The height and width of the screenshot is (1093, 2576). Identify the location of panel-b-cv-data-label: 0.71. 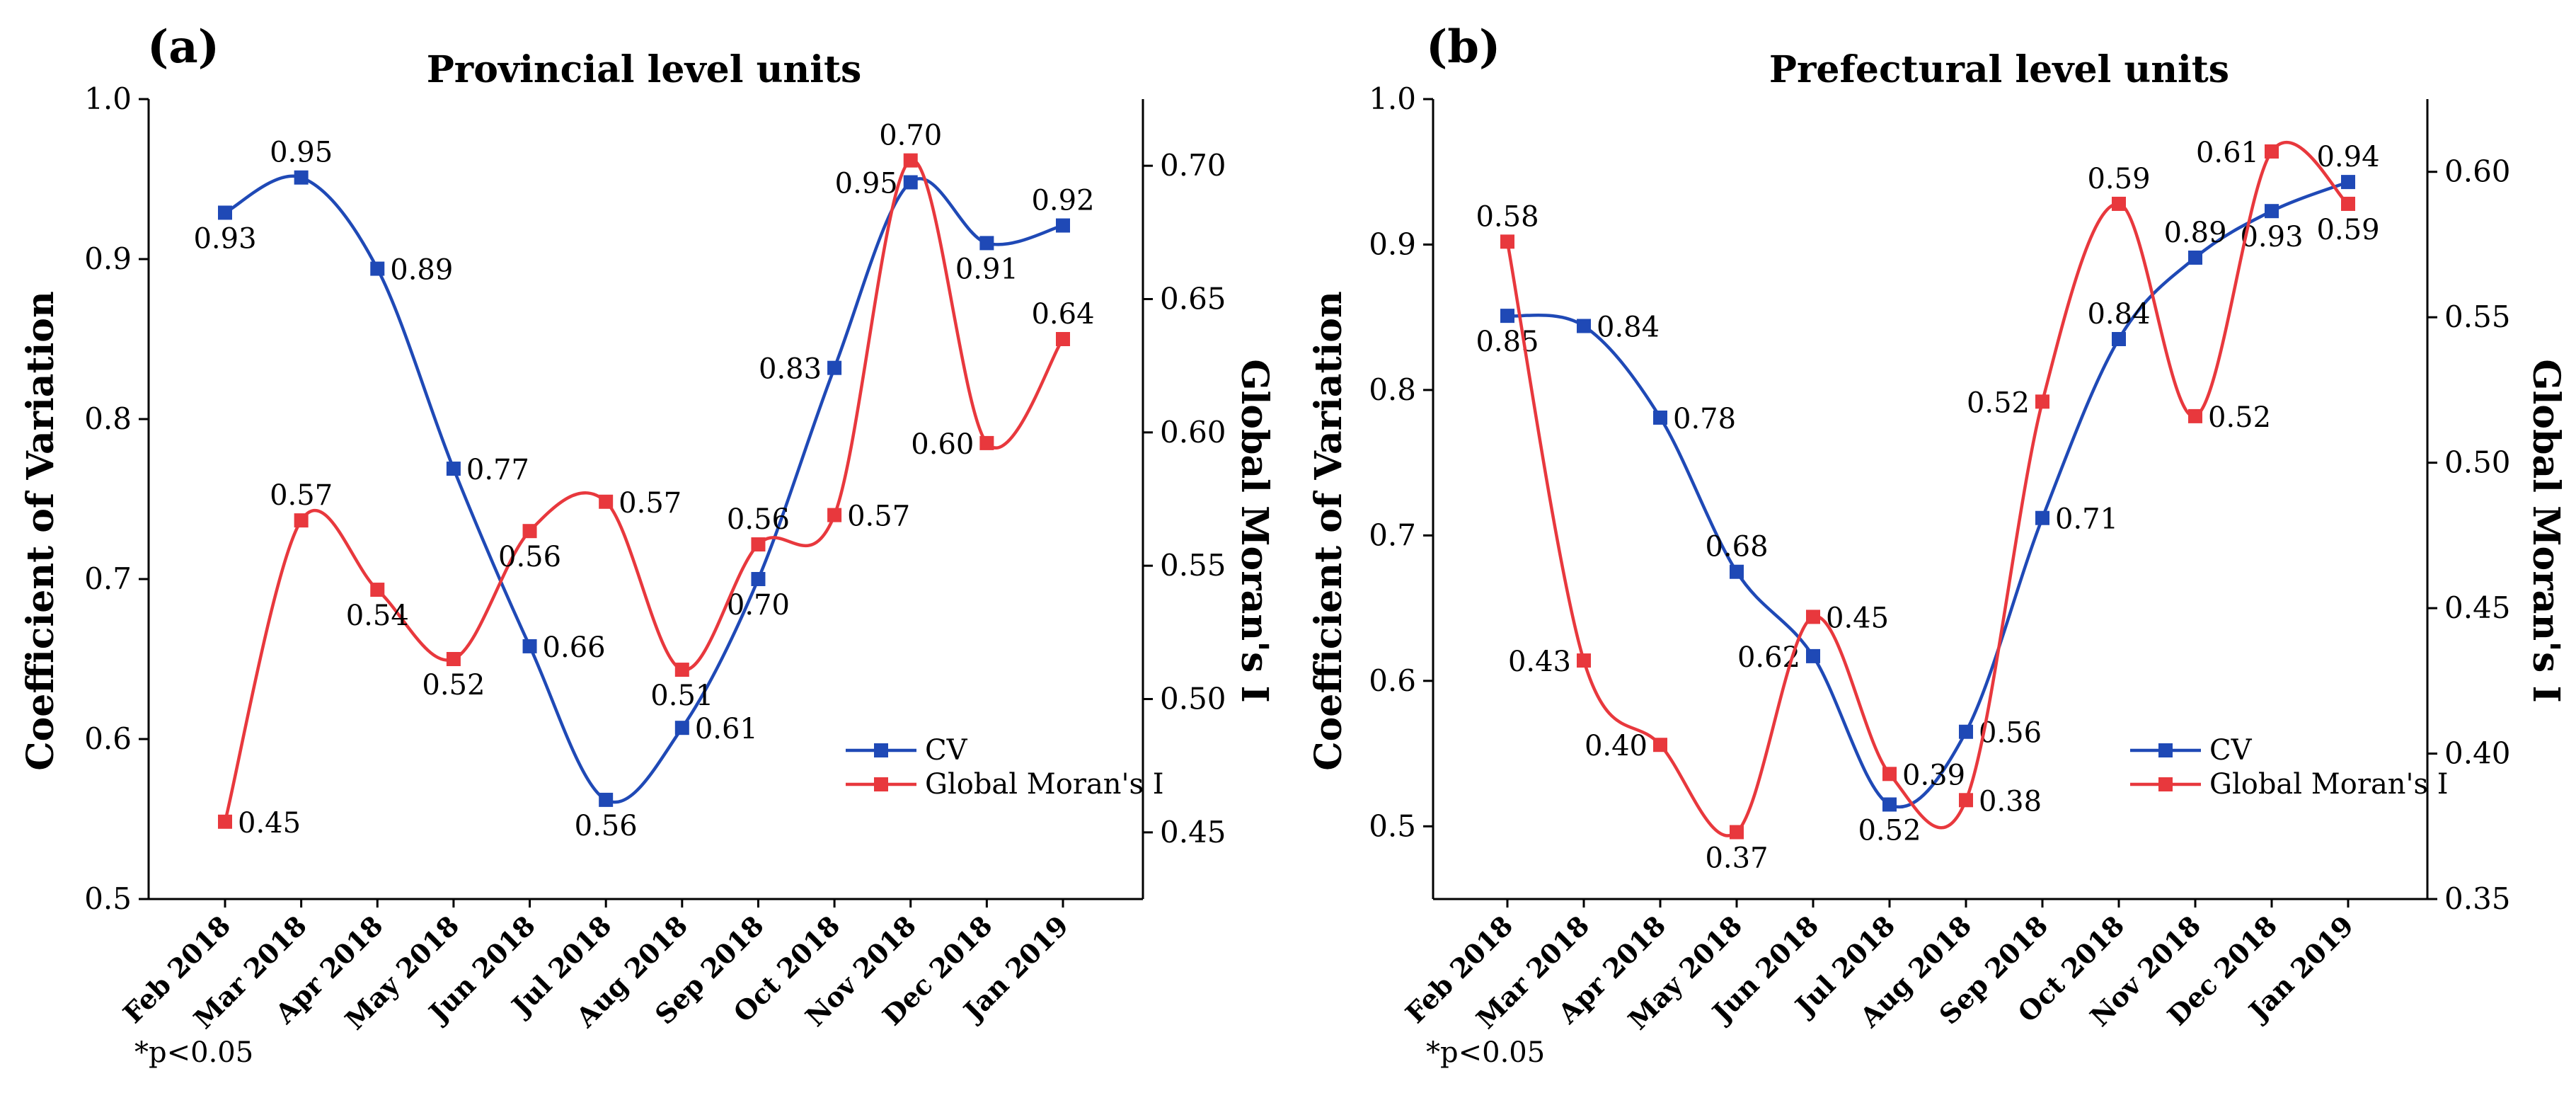
(2086, 519).